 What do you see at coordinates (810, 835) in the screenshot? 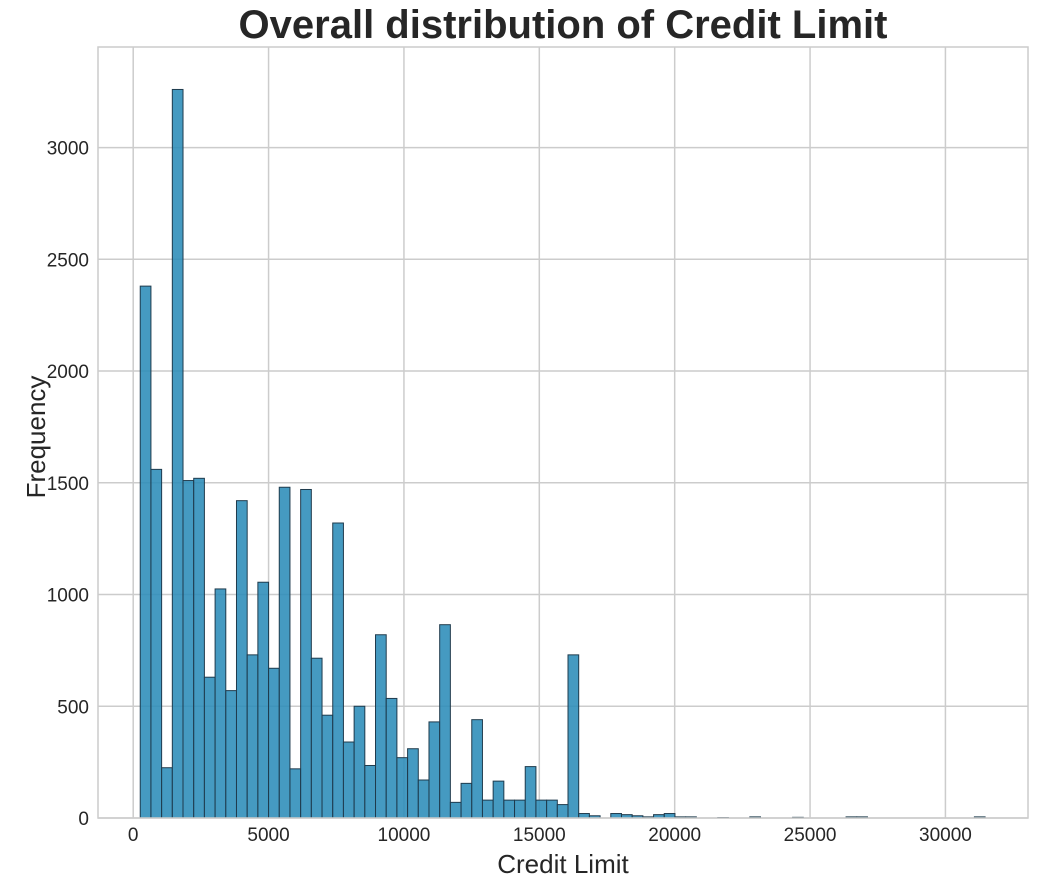
I see `x-tick-label: 25000` at bounding box center [810, 835].